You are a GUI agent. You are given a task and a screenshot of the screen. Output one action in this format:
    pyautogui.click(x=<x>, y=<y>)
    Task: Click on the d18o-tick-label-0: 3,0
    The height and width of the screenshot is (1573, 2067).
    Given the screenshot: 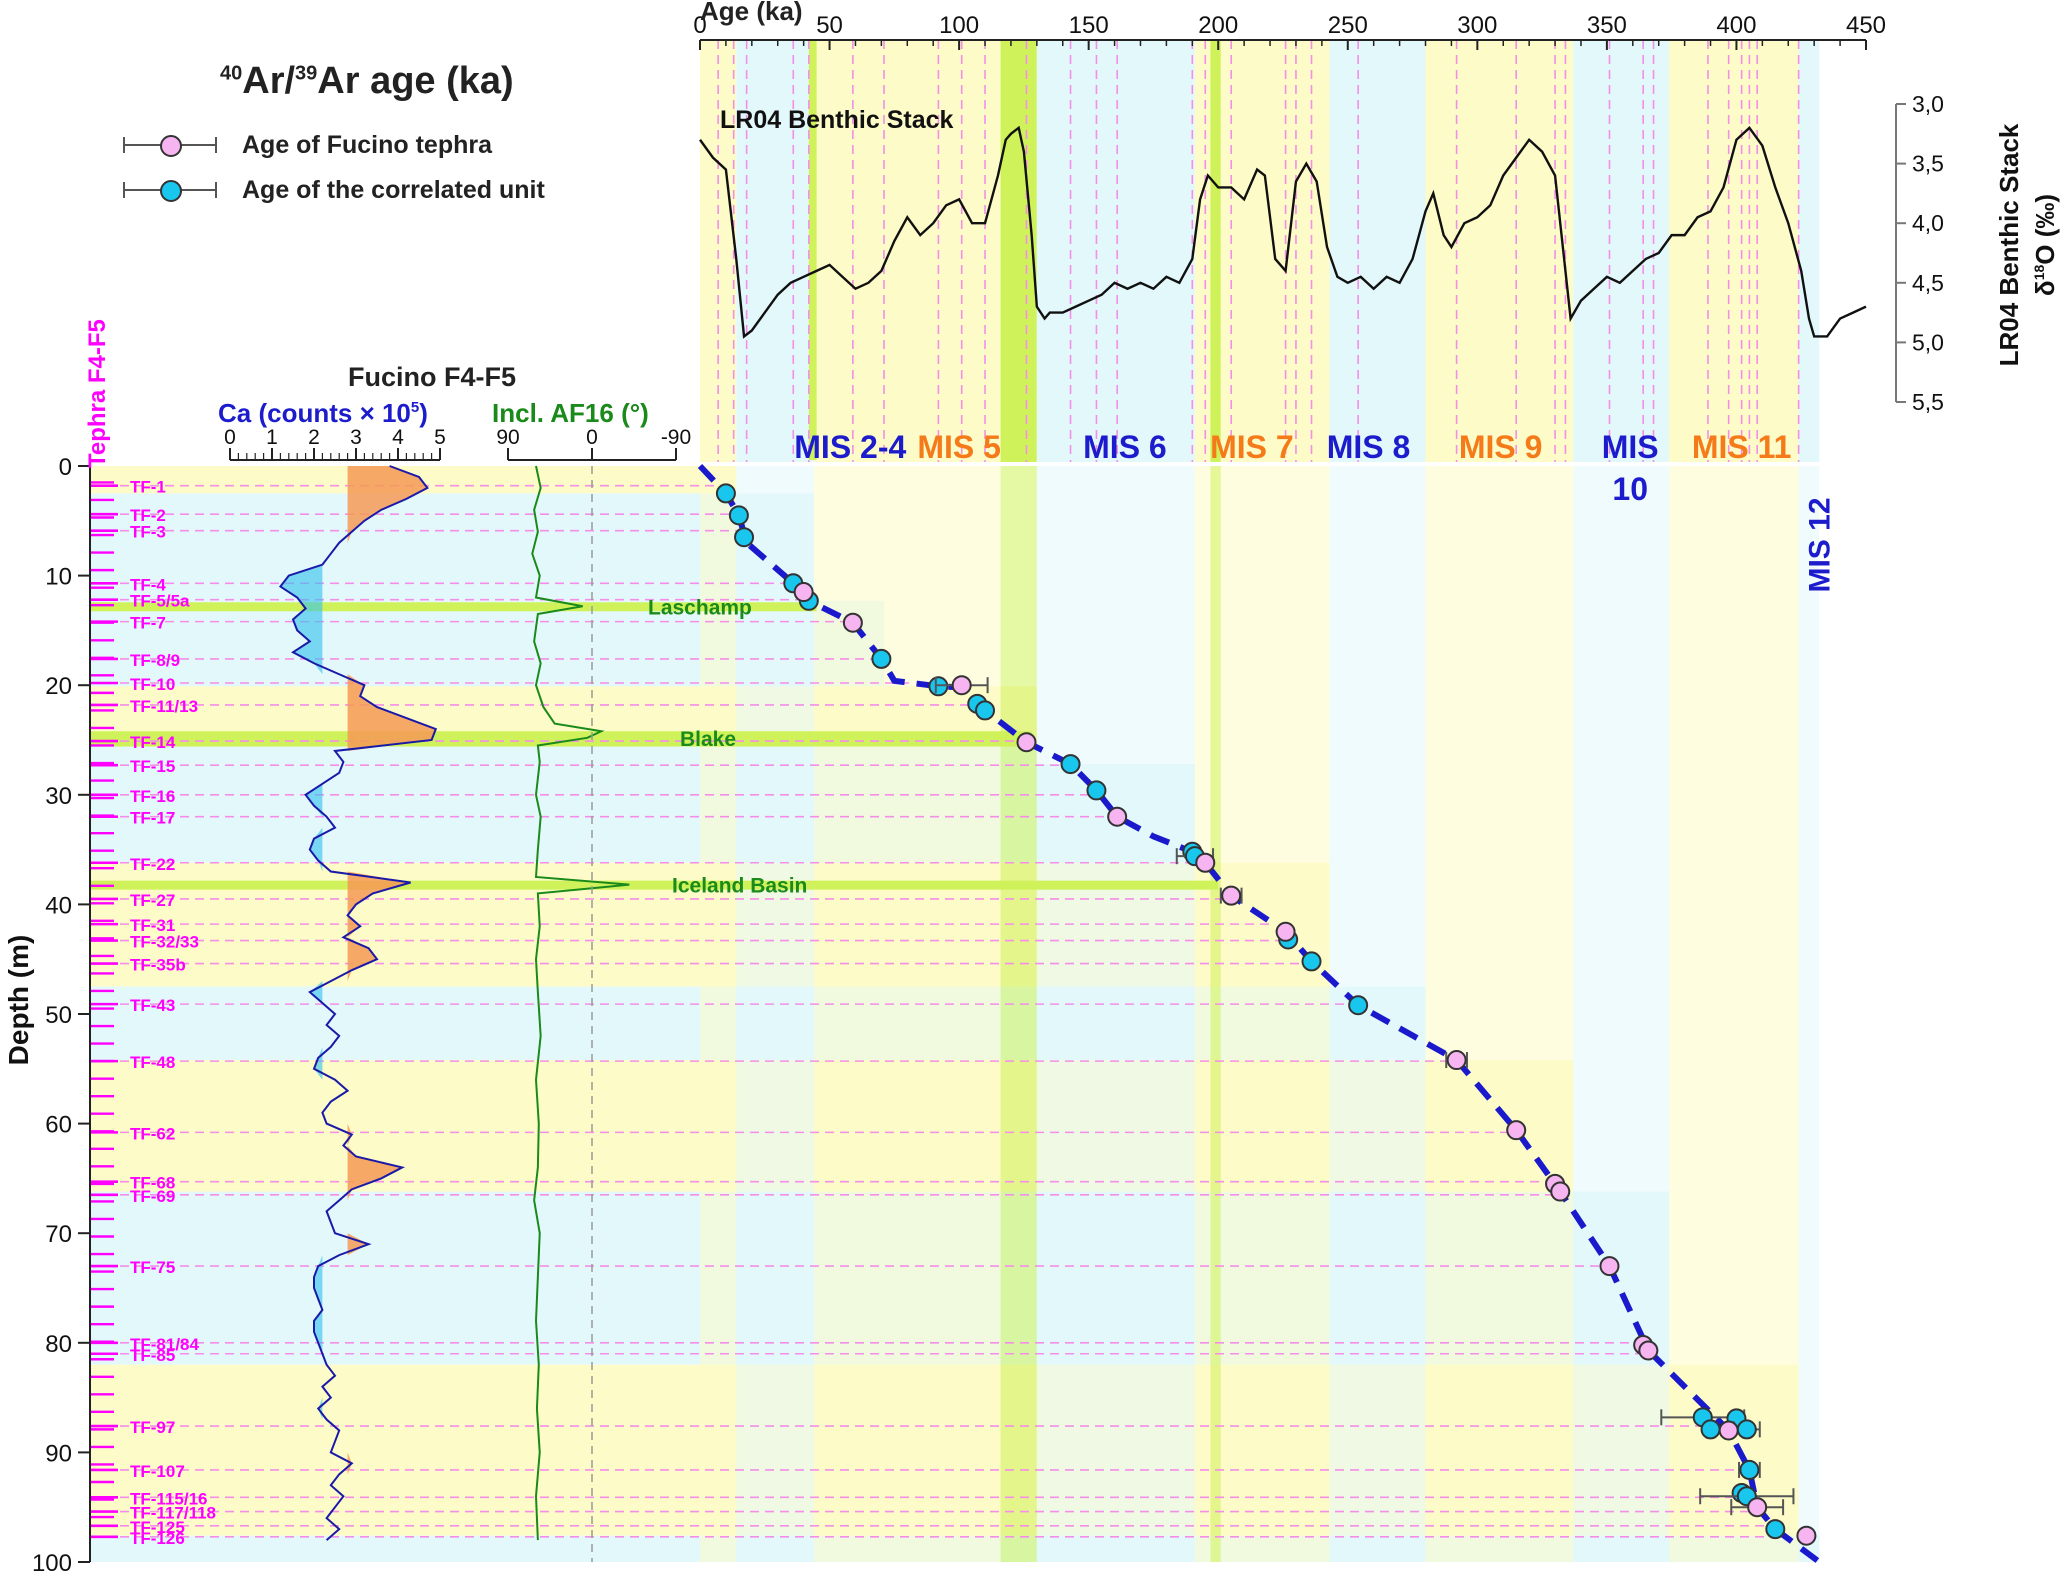 What is the action you would take?
    pyautogui.click(x=1928, y=104)
    